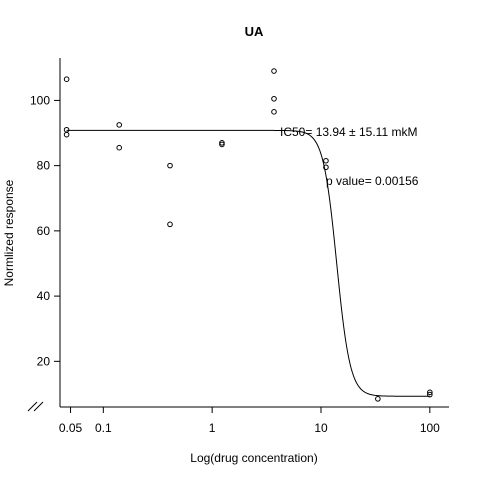 This screenshot has width=480, height=480. Describe the element at coordinates (430, 428) in the screenshot. I see `x-tick-label: 100` at that location.